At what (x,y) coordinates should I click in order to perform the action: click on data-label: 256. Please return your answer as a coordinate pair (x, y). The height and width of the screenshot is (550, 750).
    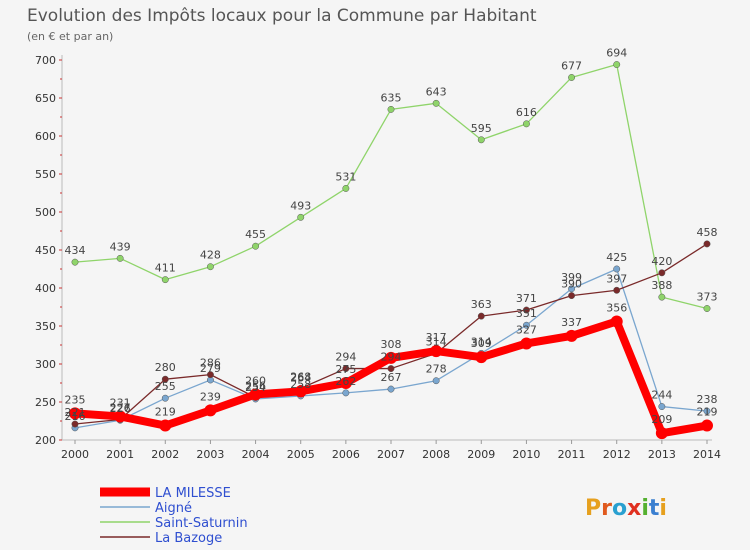
    Looking at the image, I should click on (255, 385).